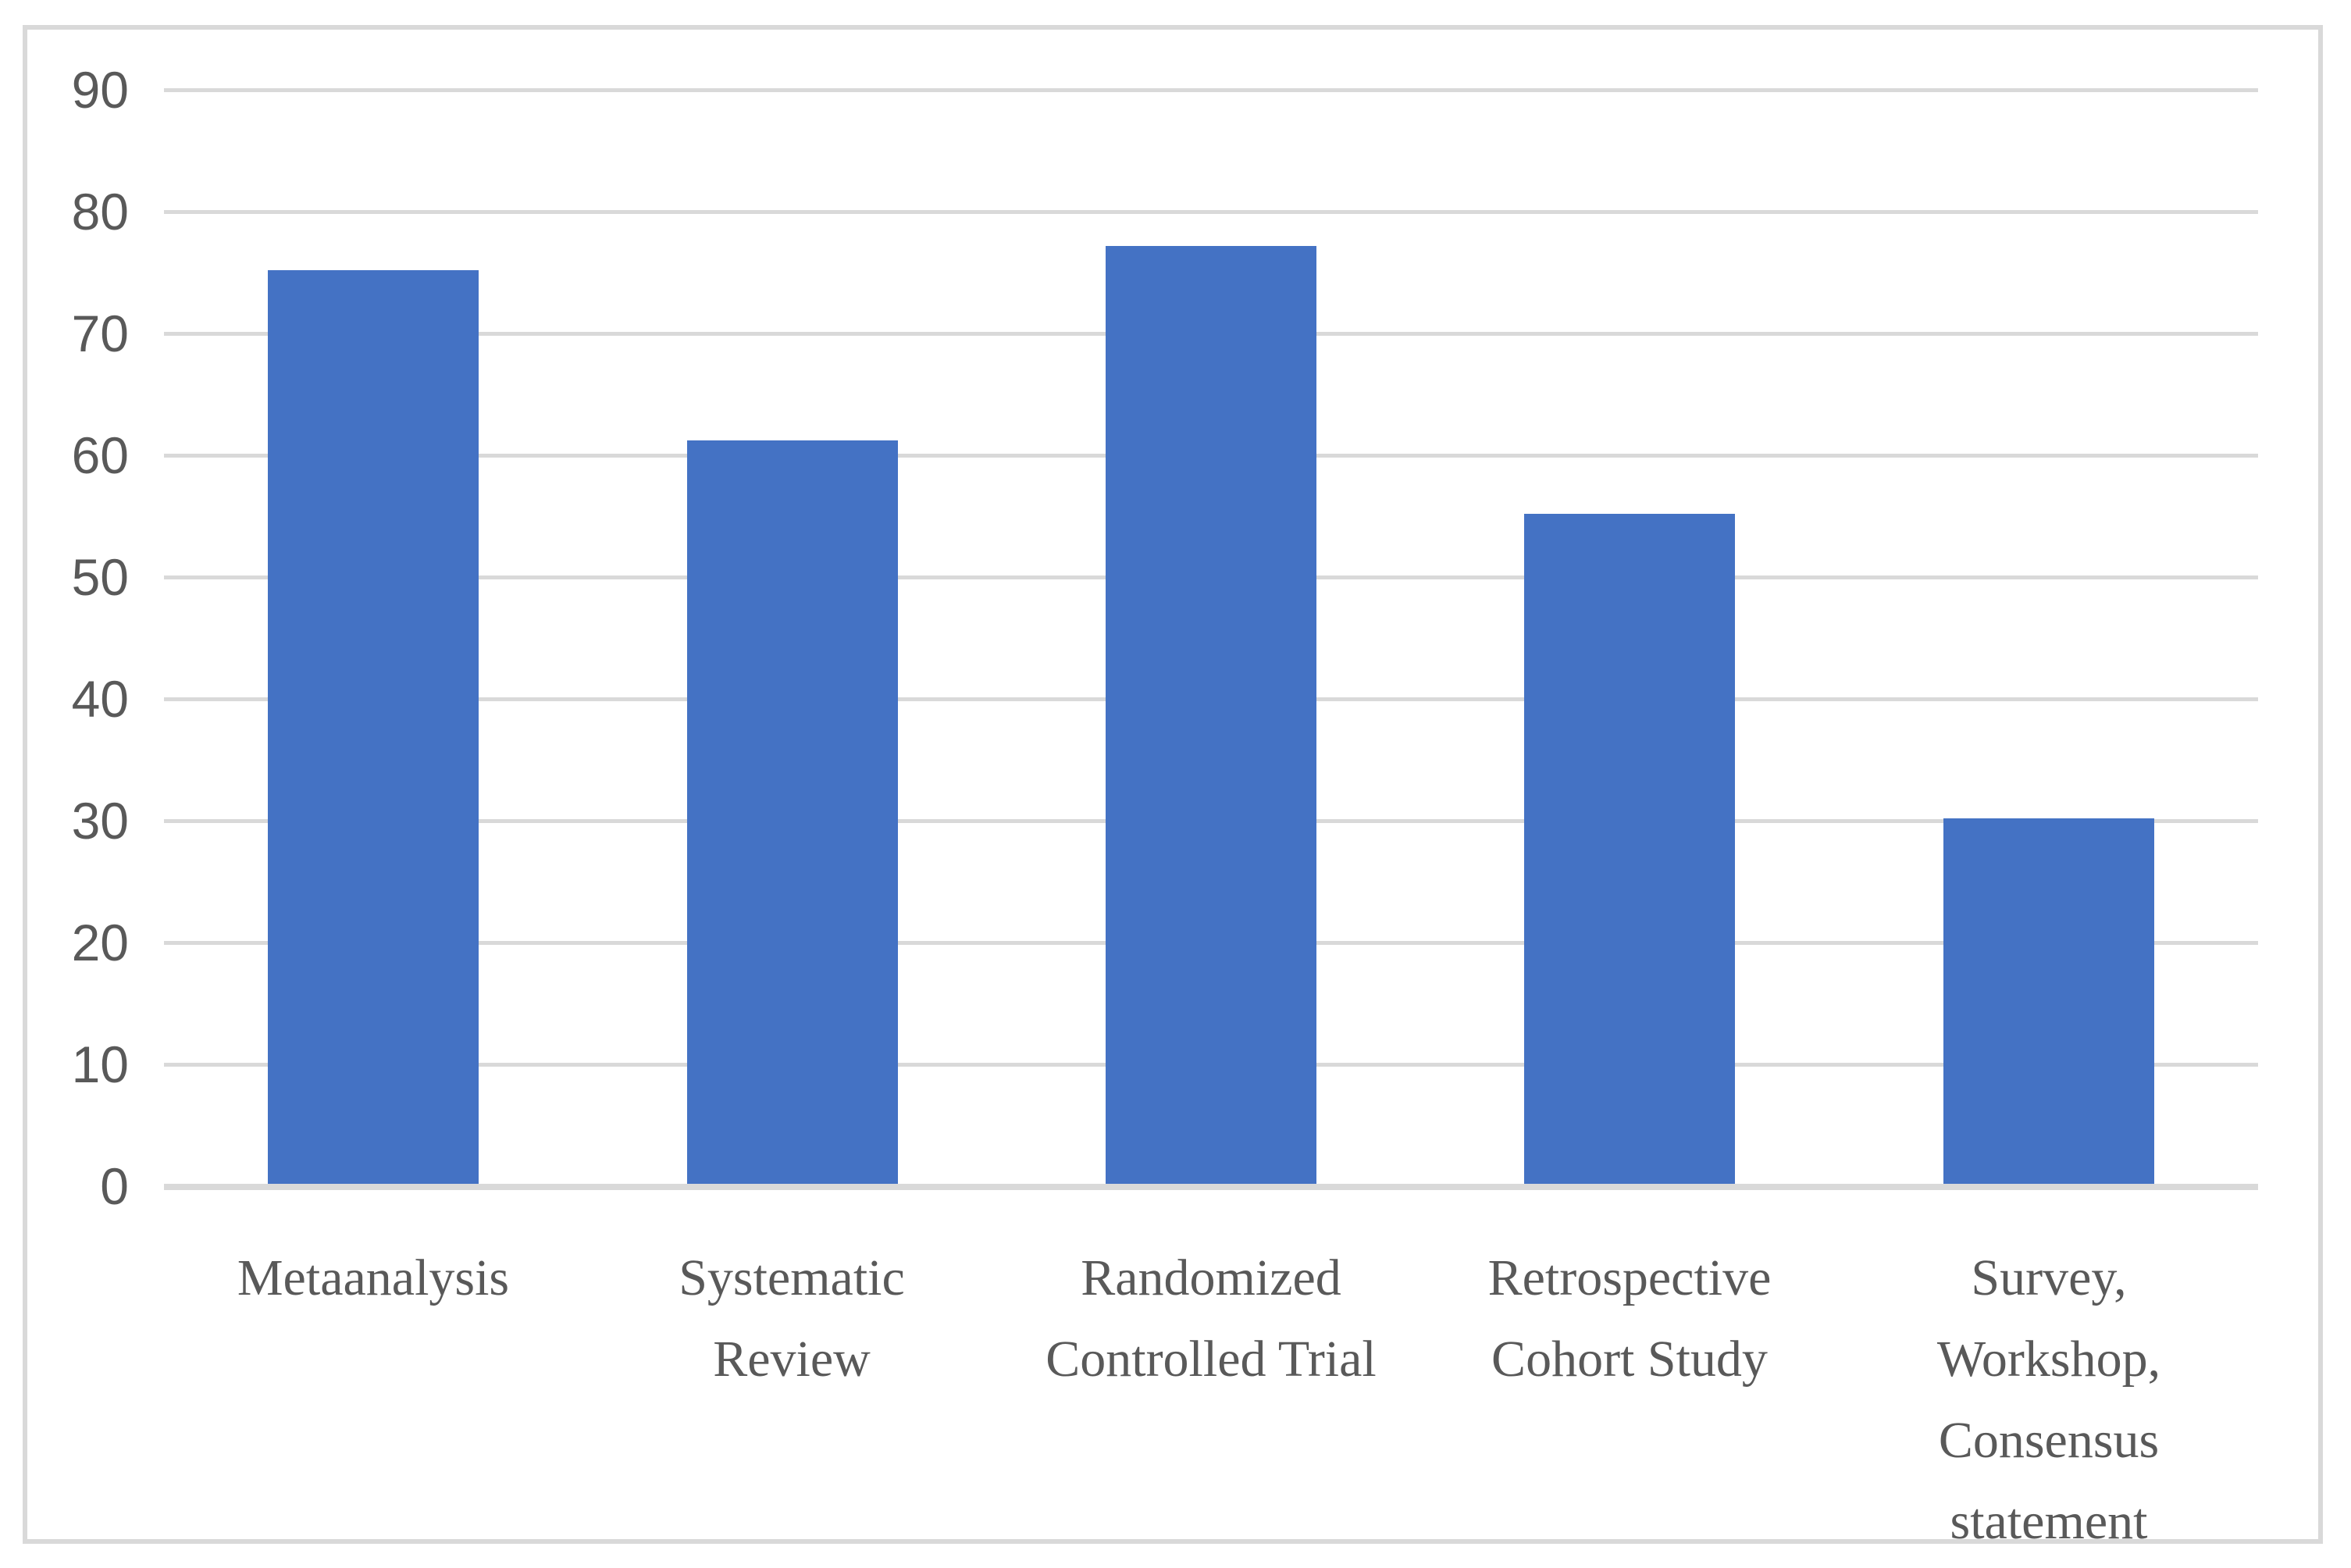 Image resolution: width=2351 pixels, height=1568 pixels. What do you see at coordinates (2049, 1399) in the screenshot?
I see `x-axis-tick-label: Survey, Workshop, Consensus statement` at bounding box center [2049, 1399].